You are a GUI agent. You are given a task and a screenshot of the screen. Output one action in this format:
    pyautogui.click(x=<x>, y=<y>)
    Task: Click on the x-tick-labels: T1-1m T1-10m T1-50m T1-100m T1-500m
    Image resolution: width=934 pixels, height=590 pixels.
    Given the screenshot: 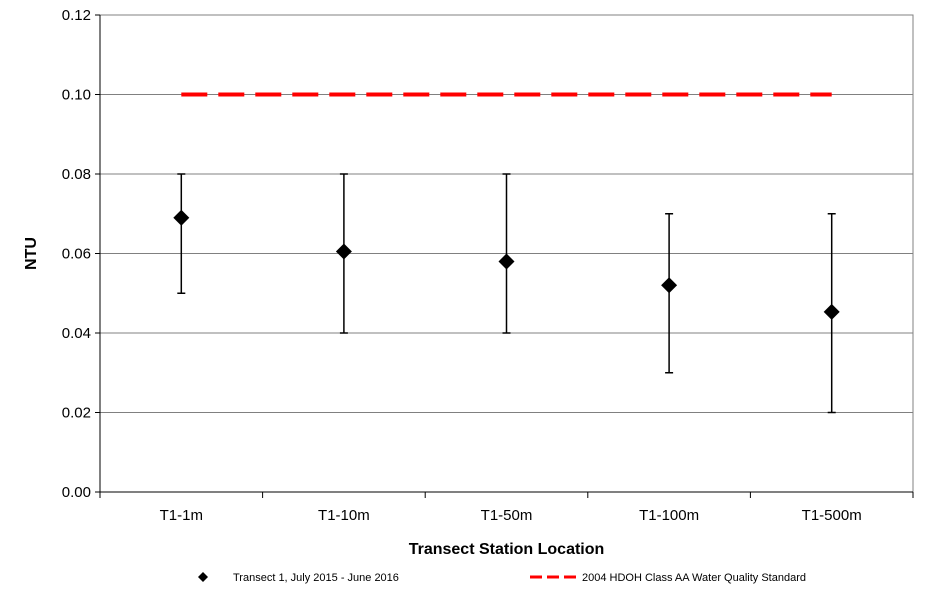 What is the action you would take?
    pyautogui.click(x=511, y=515)
    